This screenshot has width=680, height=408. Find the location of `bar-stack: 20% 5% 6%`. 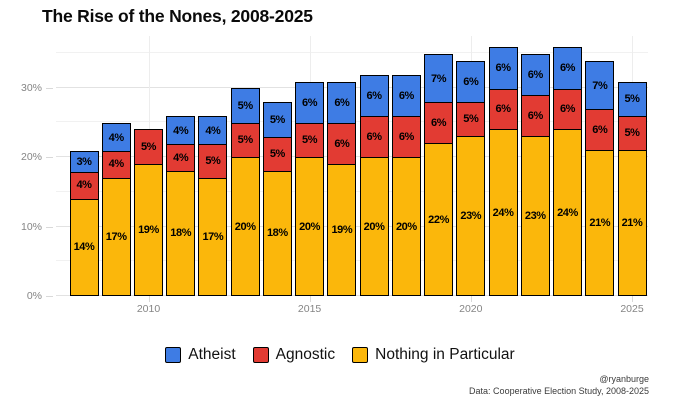

bar-stack: 20% 5% 6% is located at coordinates (310, 188).